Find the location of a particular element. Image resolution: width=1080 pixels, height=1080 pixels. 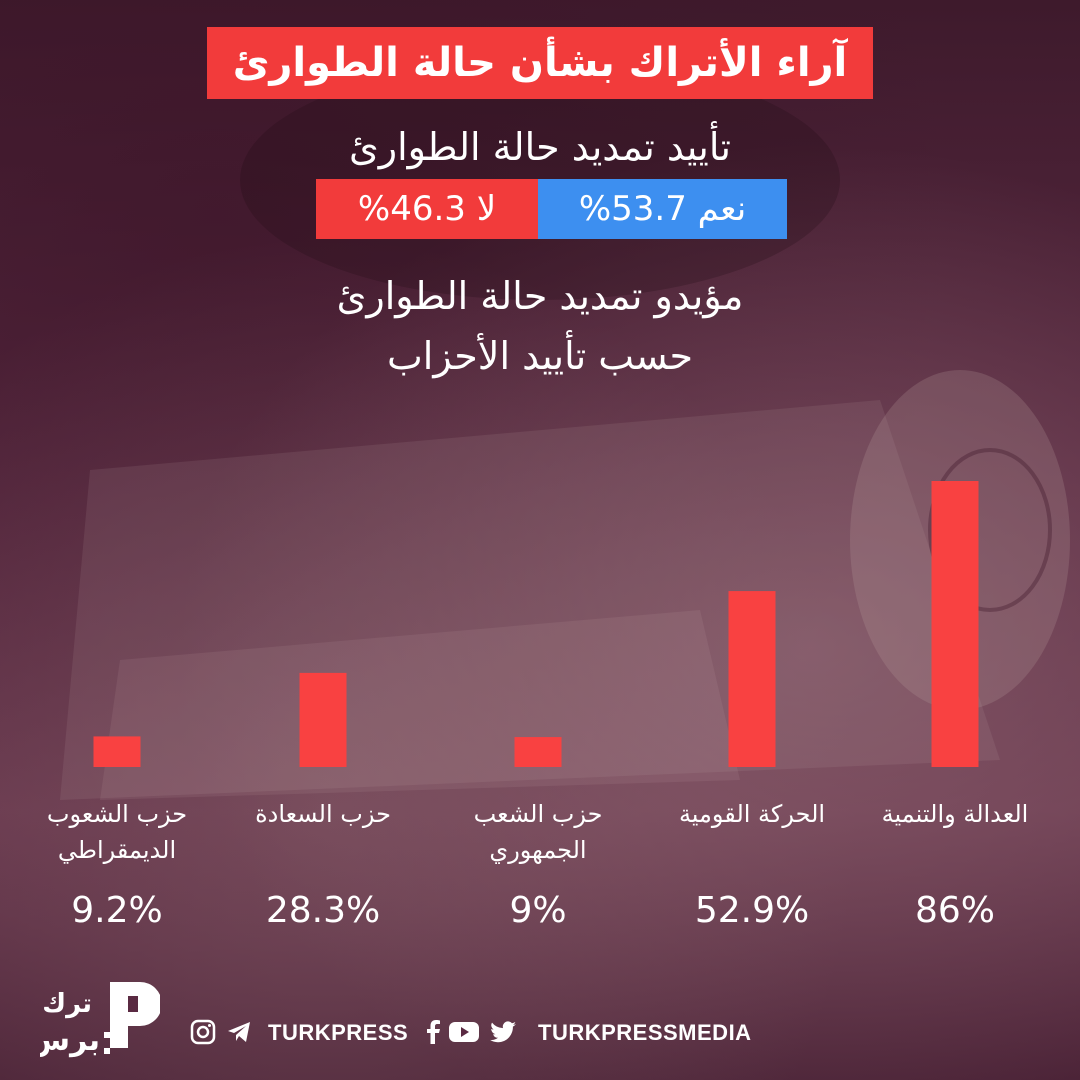

chart-heading-line1: مؤيدو تمديد حالة الطوارئ is located at coordinates (540, 296).